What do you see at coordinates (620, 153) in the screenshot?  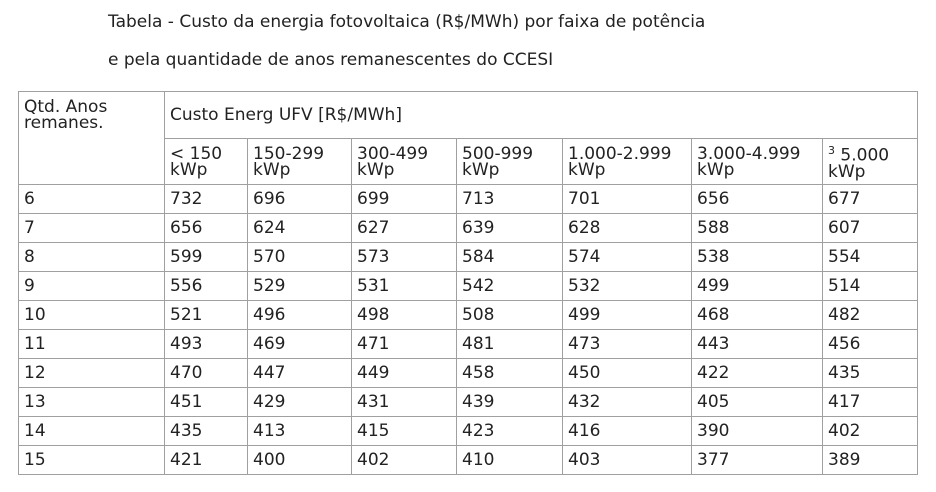 I see `column-header-range: 1.000-2.999` at bounding box center [620, 153].